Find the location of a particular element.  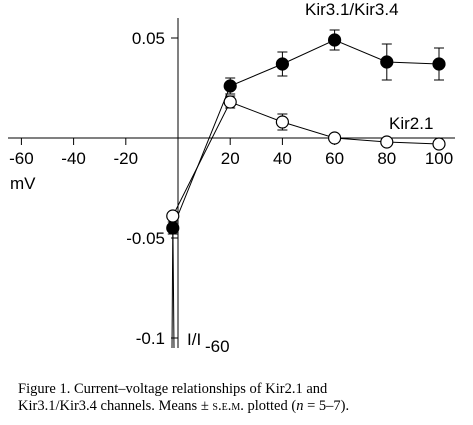

caption-line-2-mid: plotted ( is located at coordinates (270, 406).